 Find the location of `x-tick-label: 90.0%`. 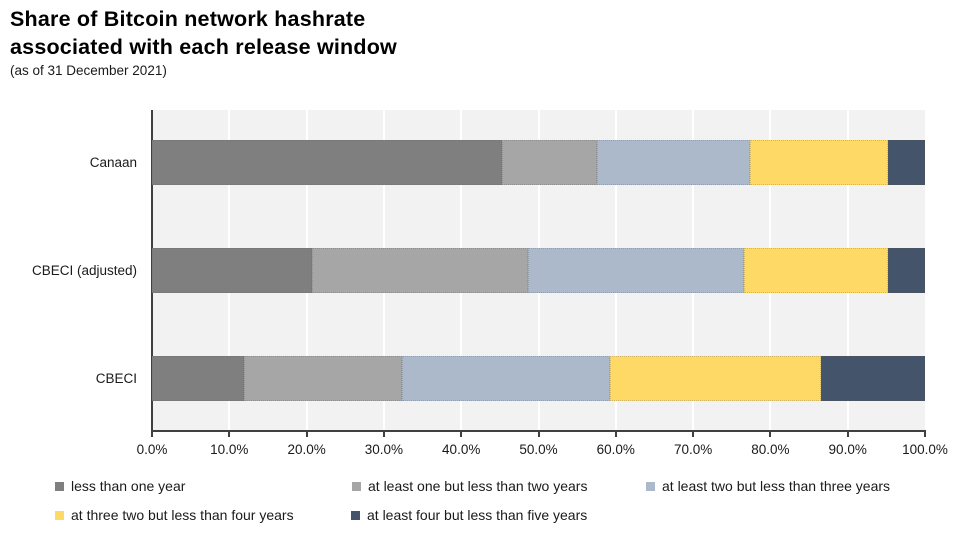

x-tick-label: 90.0% is located at coordinates (847, 449).